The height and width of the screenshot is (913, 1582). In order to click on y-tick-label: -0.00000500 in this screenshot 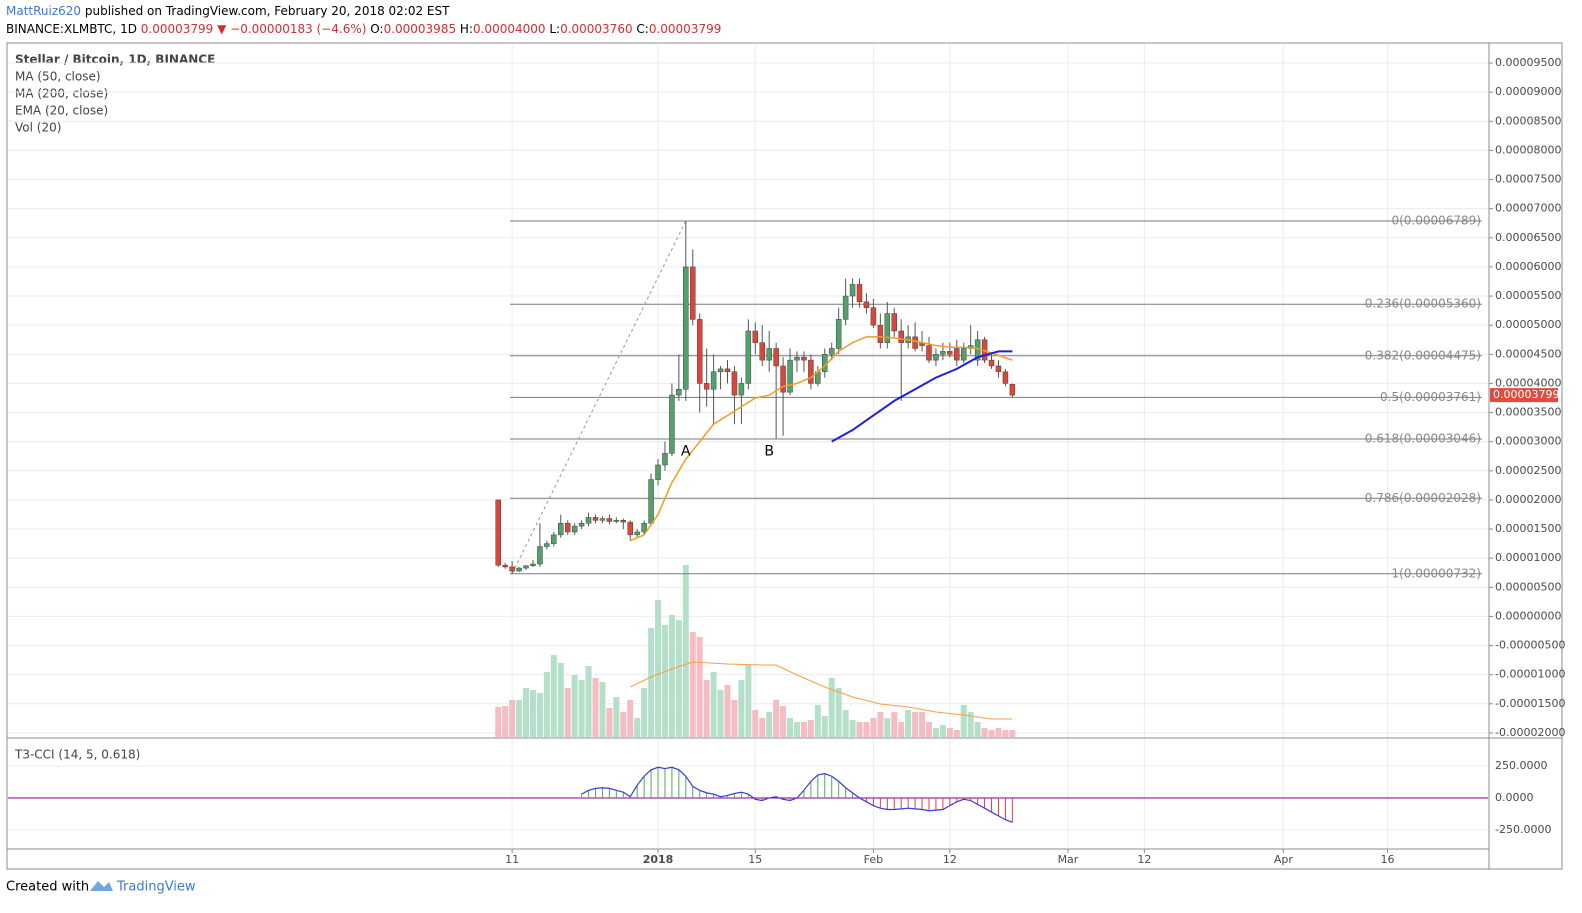, I will do `click(1530, 645)`.